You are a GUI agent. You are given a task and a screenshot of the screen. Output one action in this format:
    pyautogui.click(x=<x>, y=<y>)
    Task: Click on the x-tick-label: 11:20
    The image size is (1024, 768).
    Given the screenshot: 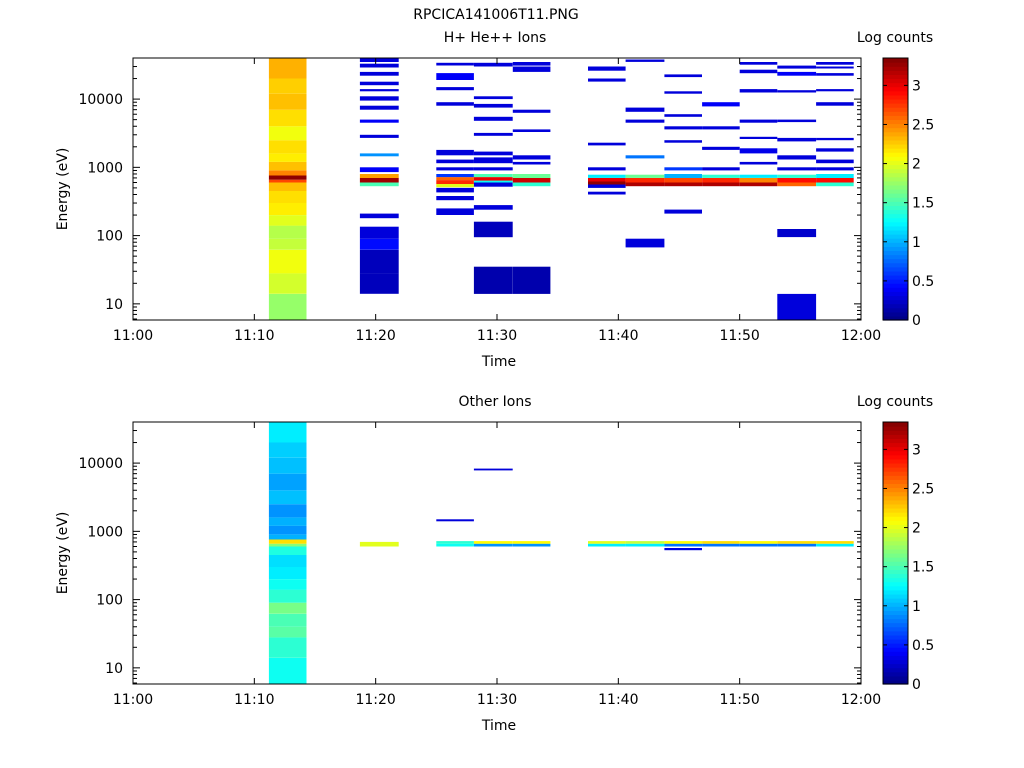 What is the action you would take?
    pyautogui.click(x=375, y=700)
    